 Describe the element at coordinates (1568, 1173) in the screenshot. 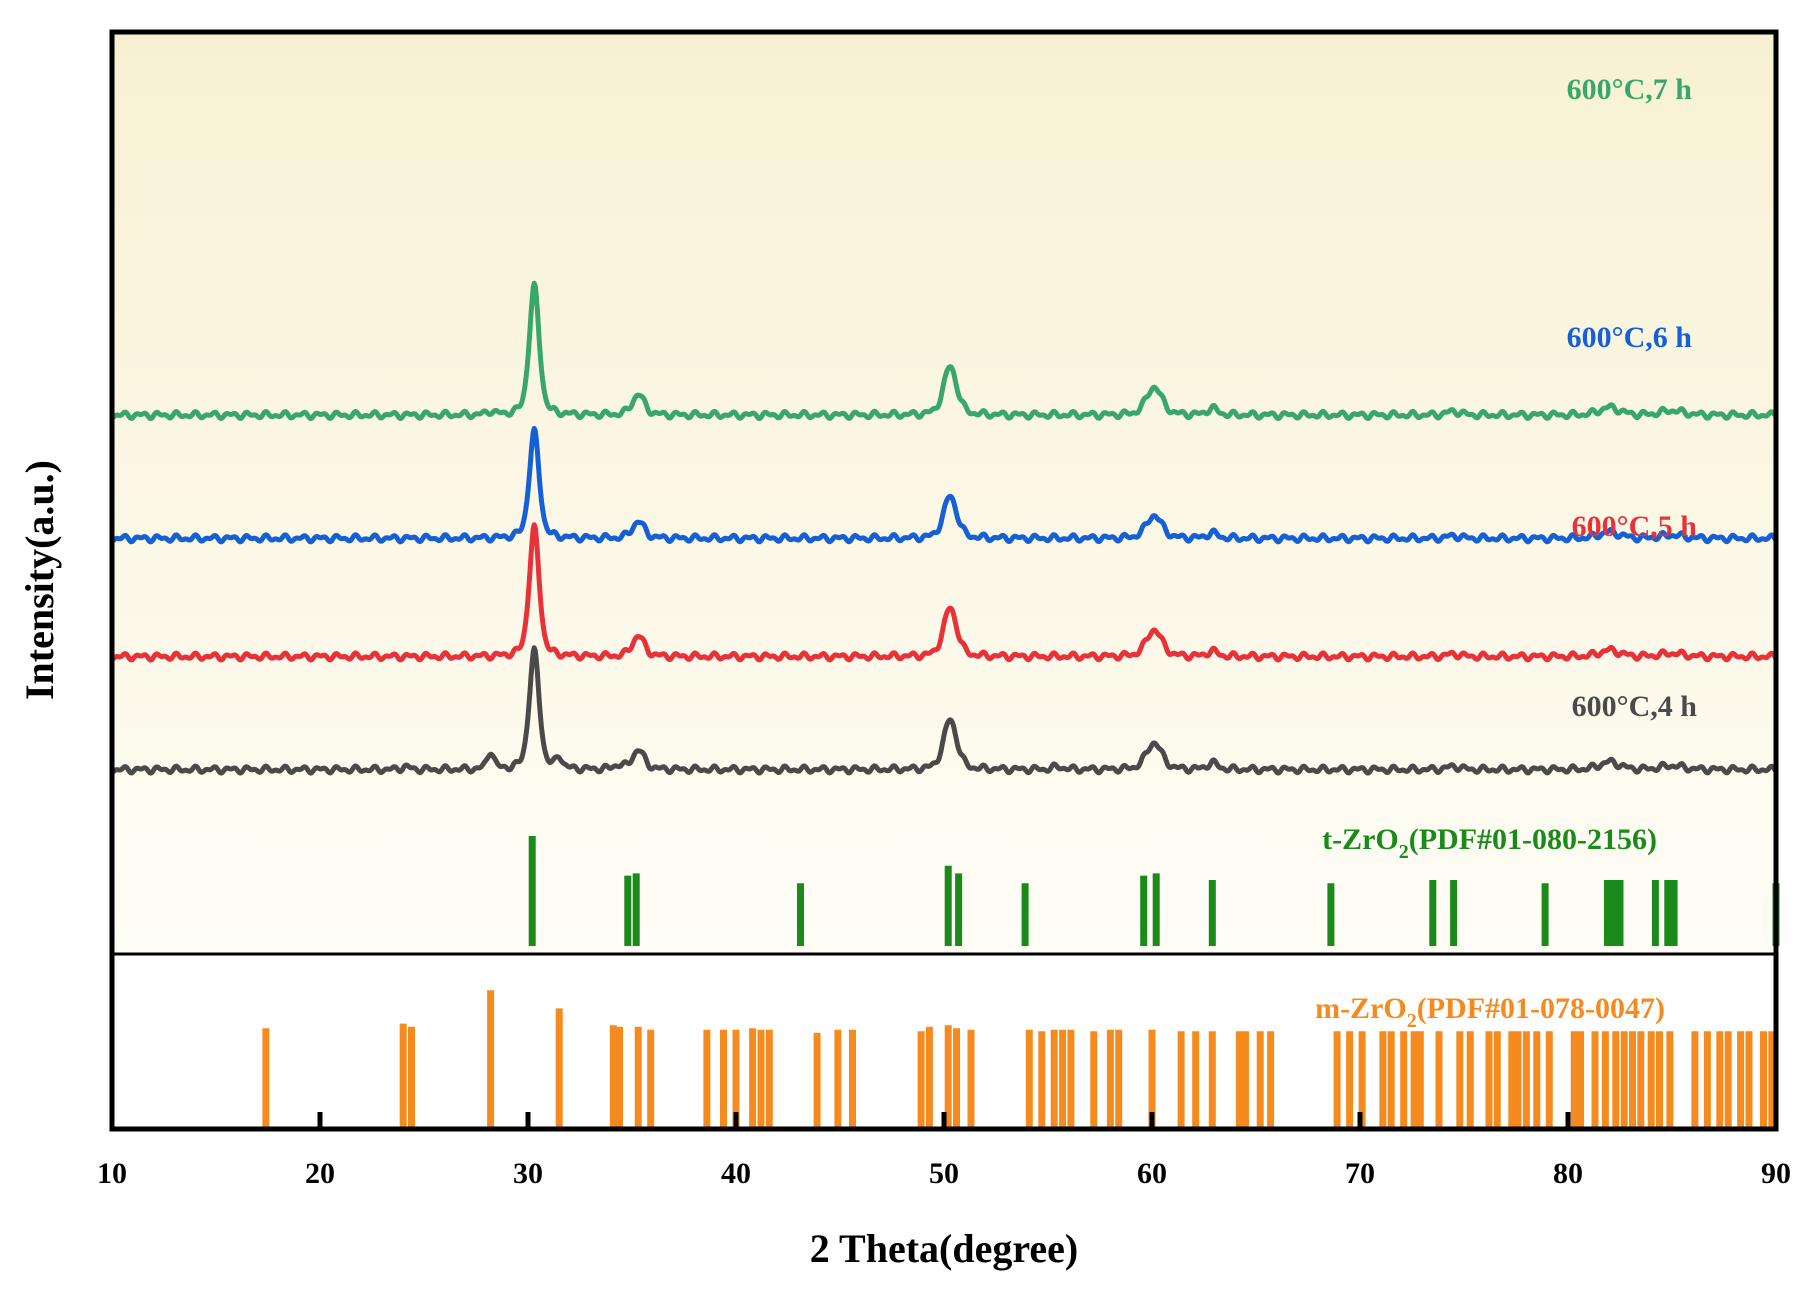

I see `x-tick-label-80: 80` at that location.